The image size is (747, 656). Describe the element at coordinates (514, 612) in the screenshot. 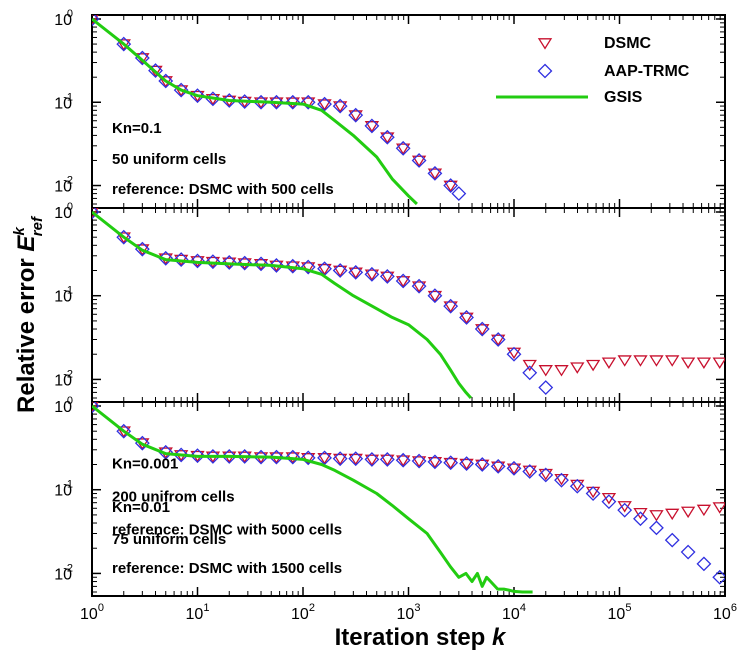

I see `x-tick-label: 10⁴` at that location.